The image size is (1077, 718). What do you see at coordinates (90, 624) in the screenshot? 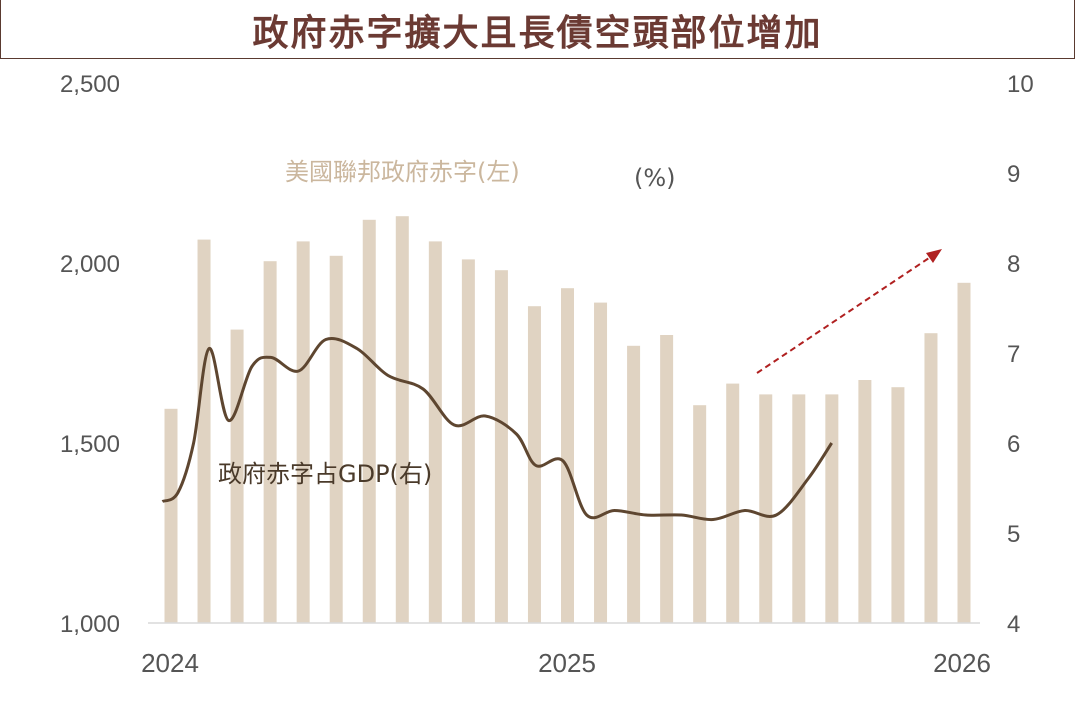
I see `left-tick-label: 1,000` at bounding box center [90, 624].